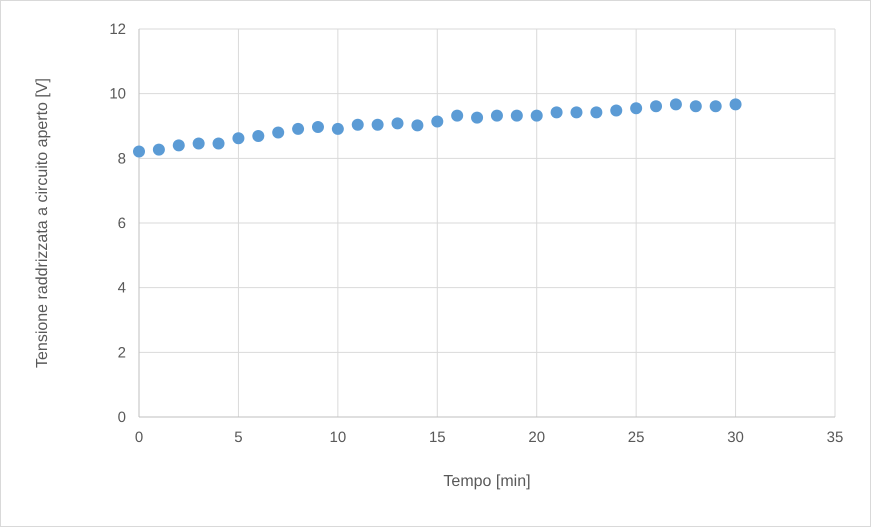  What do you see at coordinates (122, 417) in the screenshot?
I see `y-tick-label: 0` at bounding box center [122, 417].